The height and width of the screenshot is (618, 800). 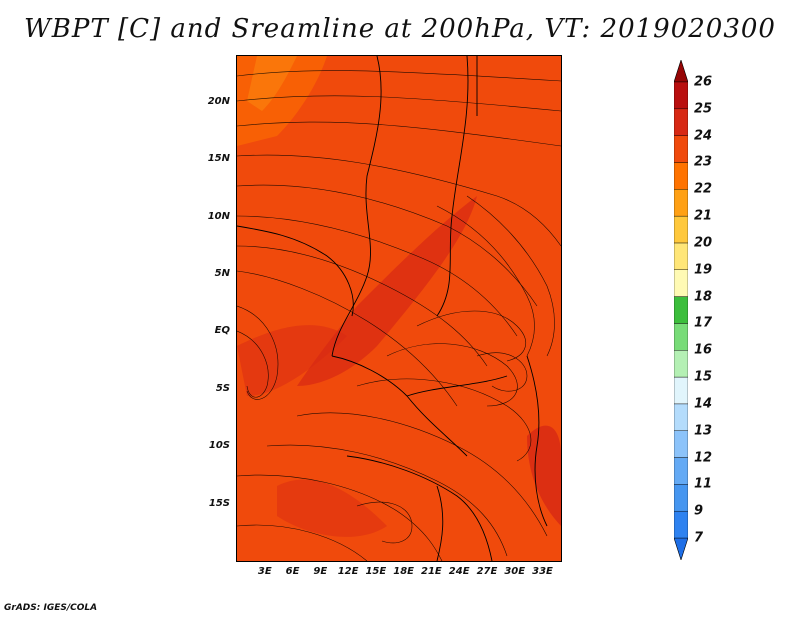 What do you see at coordinates (219, 503) in the screenshot?
I see `lat-tick-label: 15S` at bounding box center [219, 503].